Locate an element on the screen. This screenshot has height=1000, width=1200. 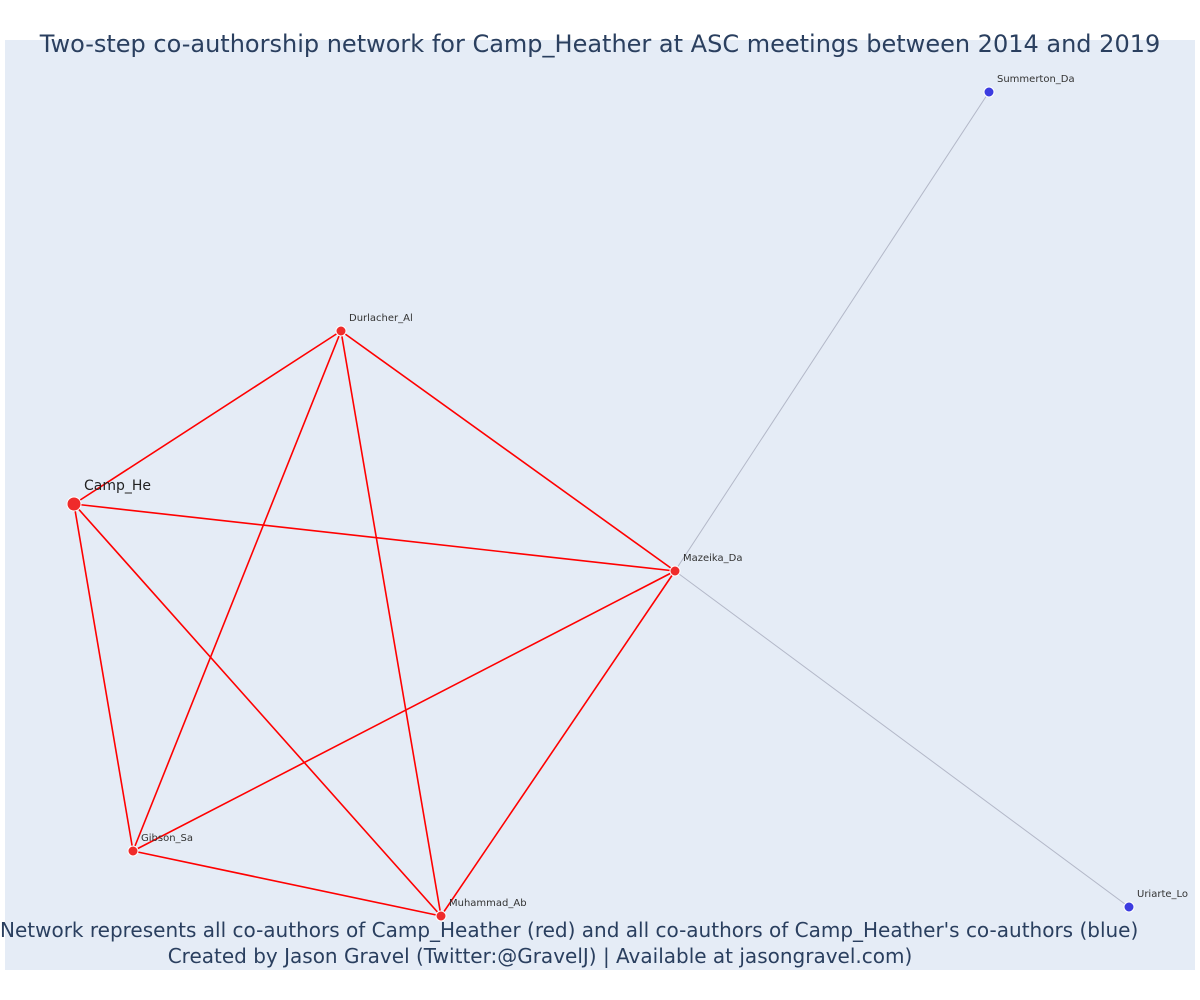
node-summerton-da is located at coordinates (989, 92).